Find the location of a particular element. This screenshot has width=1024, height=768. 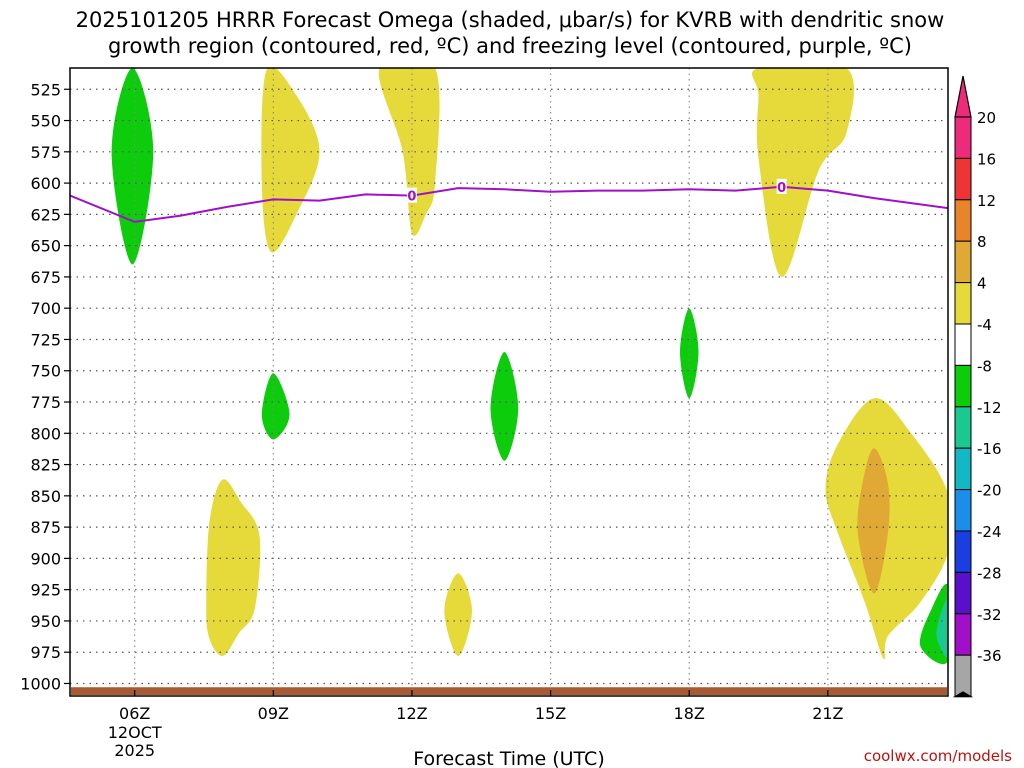

y-tick-label: 600 is located at coordinates (45, 183).